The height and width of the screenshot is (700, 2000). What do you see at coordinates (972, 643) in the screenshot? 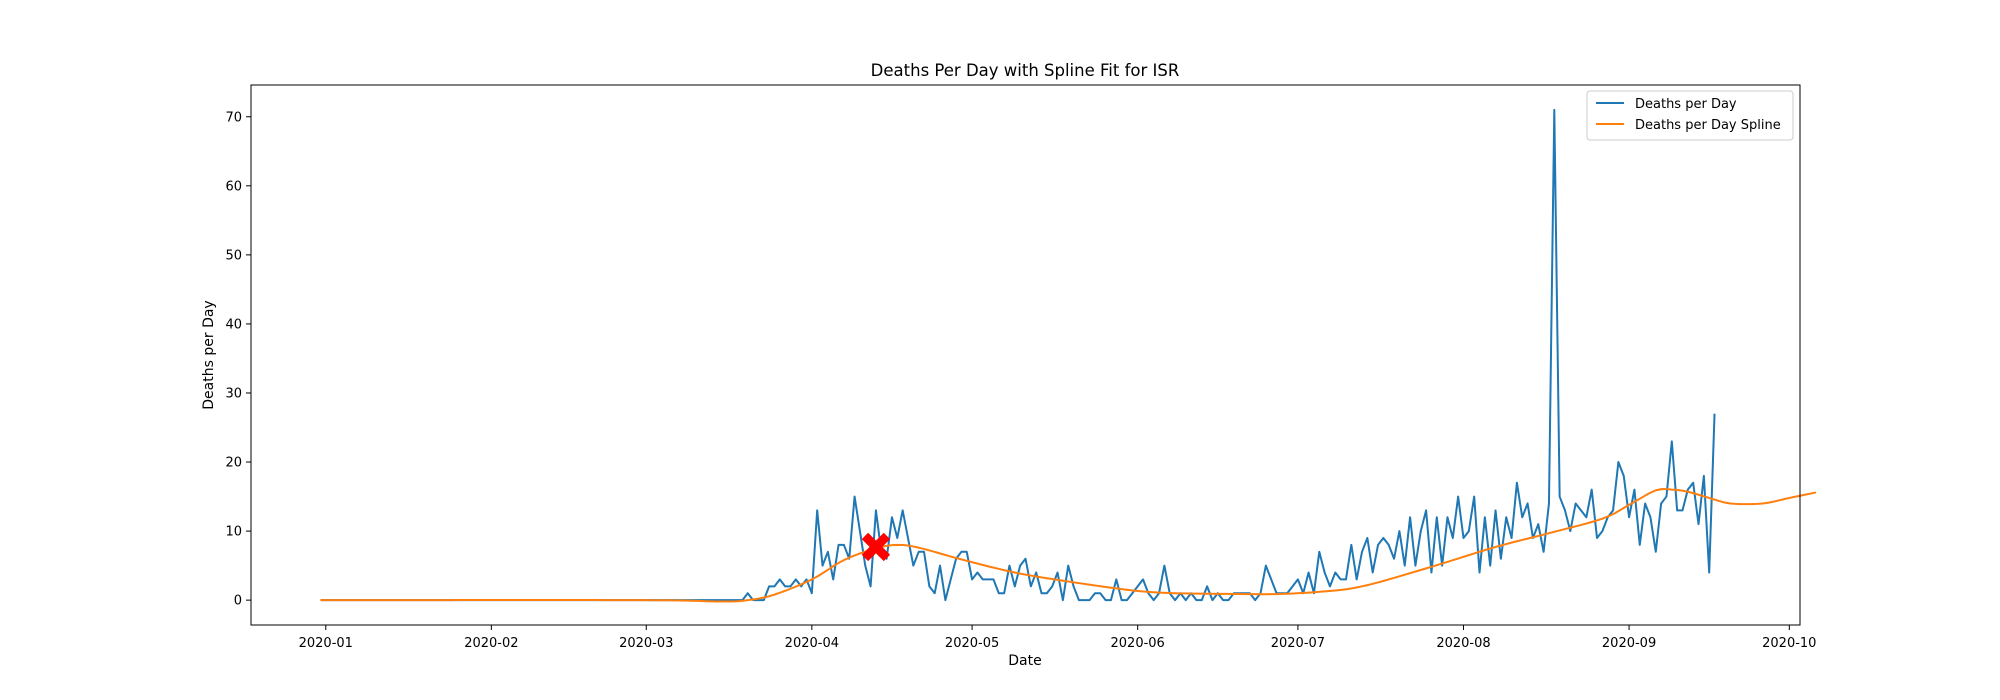
I see `x-tick-label: 2020-05` at bounding box center [972, 643].